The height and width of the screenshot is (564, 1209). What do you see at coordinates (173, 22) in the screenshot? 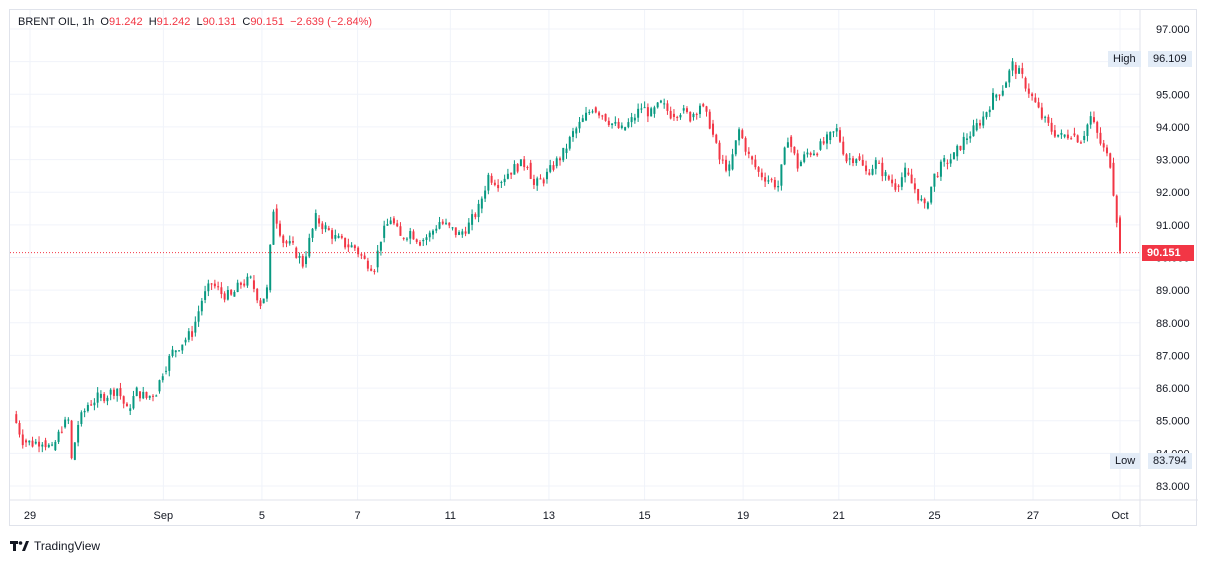
I see `legend-high-value: 91.242` at bounding box center [173, 22].